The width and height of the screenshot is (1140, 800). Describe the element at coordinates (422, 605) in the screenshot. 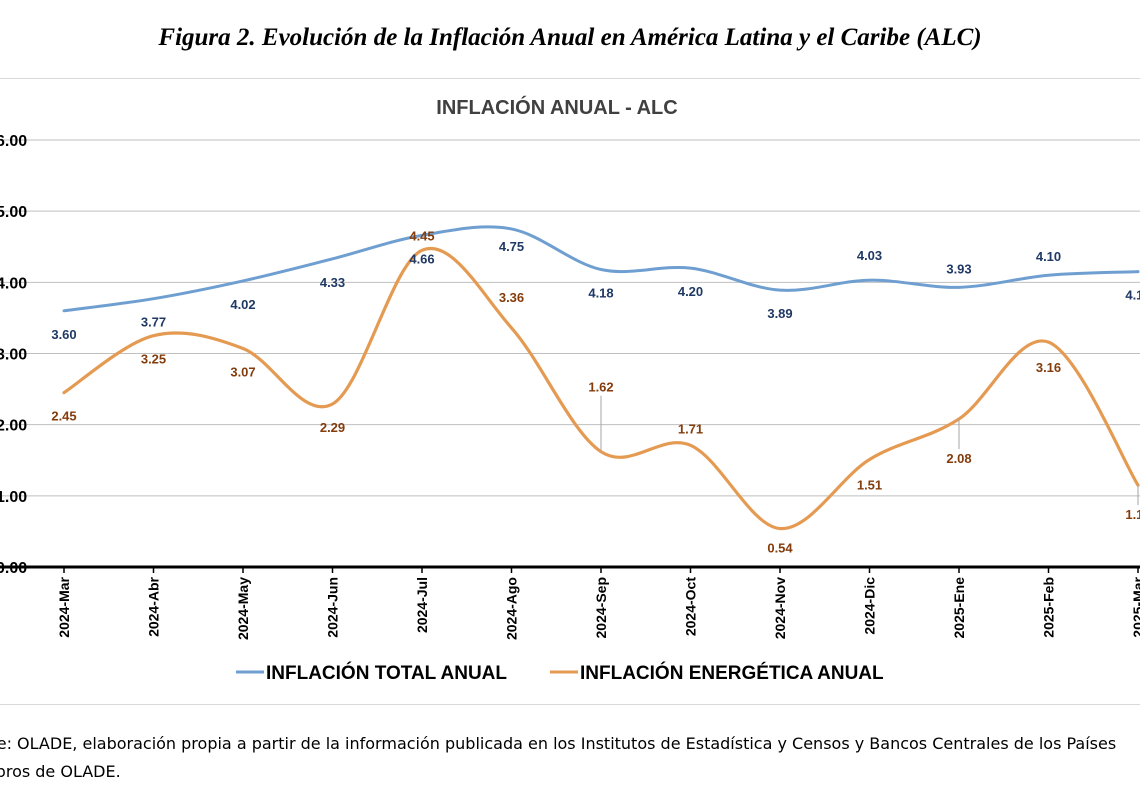

I see `x-tick-label: 2024-Jul` at that location.